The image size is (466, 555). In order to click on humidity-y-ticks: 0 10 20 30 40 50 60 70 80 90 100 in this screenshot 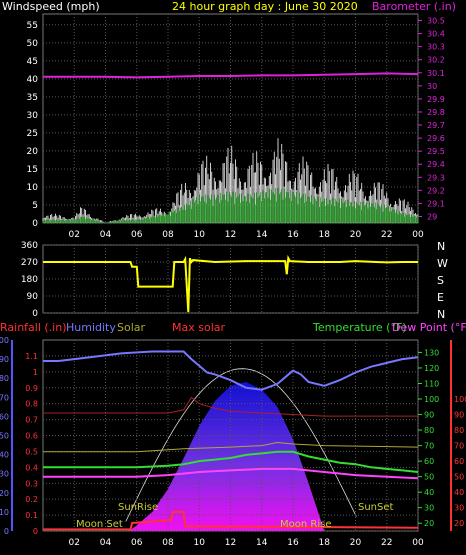, I will do `click(4, 436)`.